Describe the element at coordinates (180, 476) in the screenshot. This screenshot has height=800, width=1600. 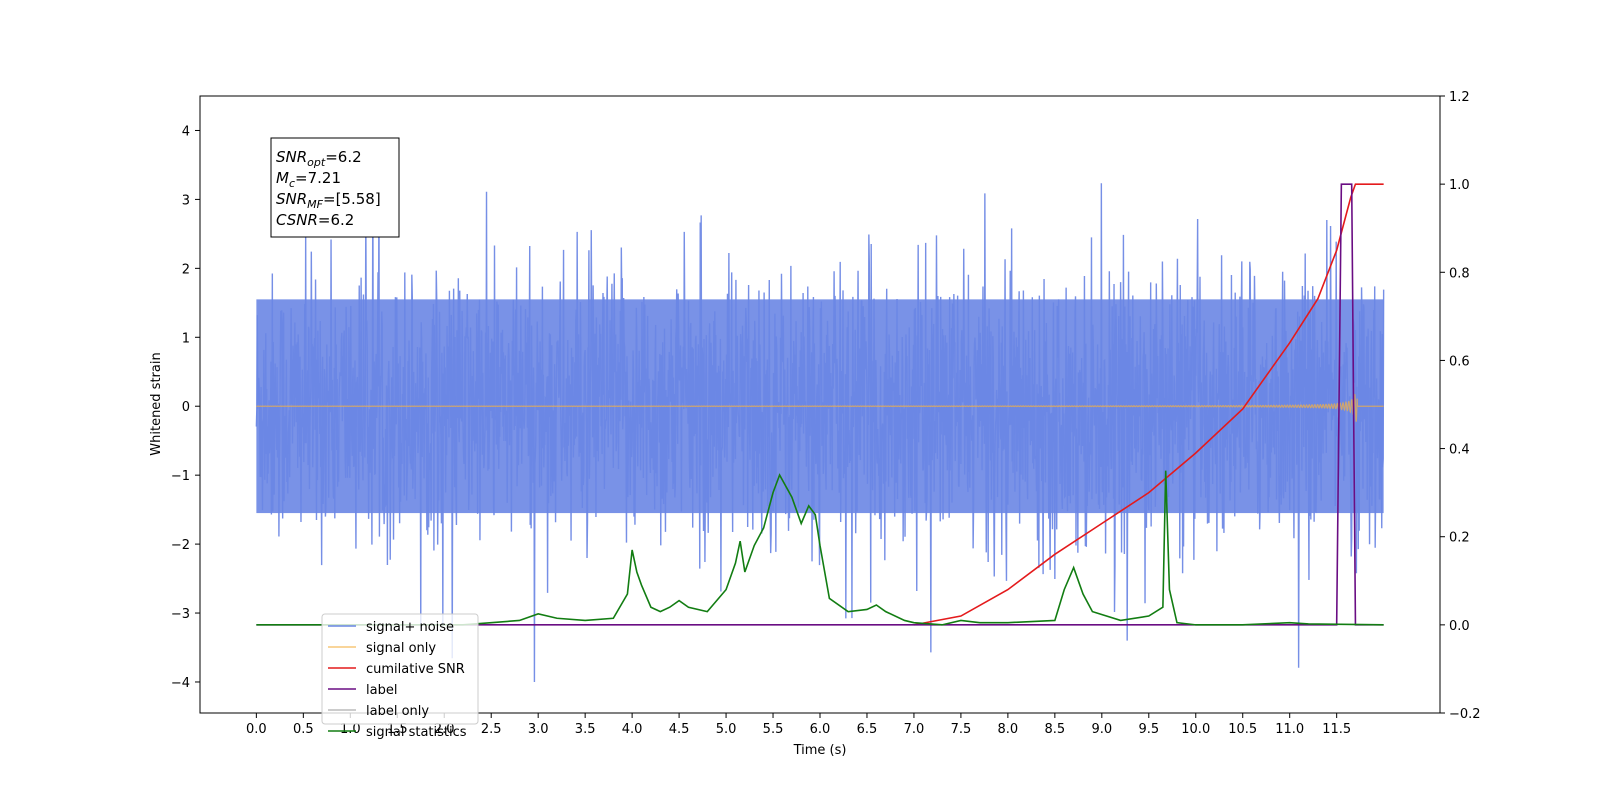
I see `y-tick-label: −1` at that location.